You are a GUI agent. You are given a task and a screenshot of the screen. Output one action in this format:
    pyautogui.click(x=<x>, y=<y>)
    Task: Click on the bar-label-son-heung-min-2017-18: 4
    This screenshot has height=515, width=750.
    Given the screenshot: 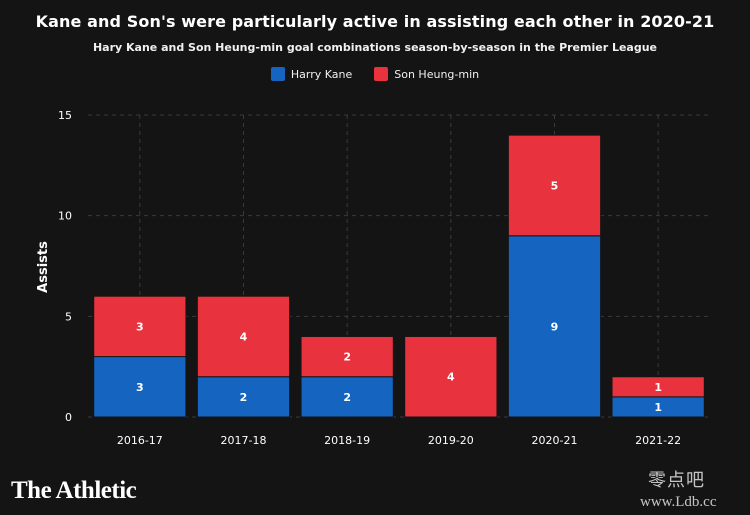 What is the action you would take?
    pyautogui.click(x=244, y=336)
    